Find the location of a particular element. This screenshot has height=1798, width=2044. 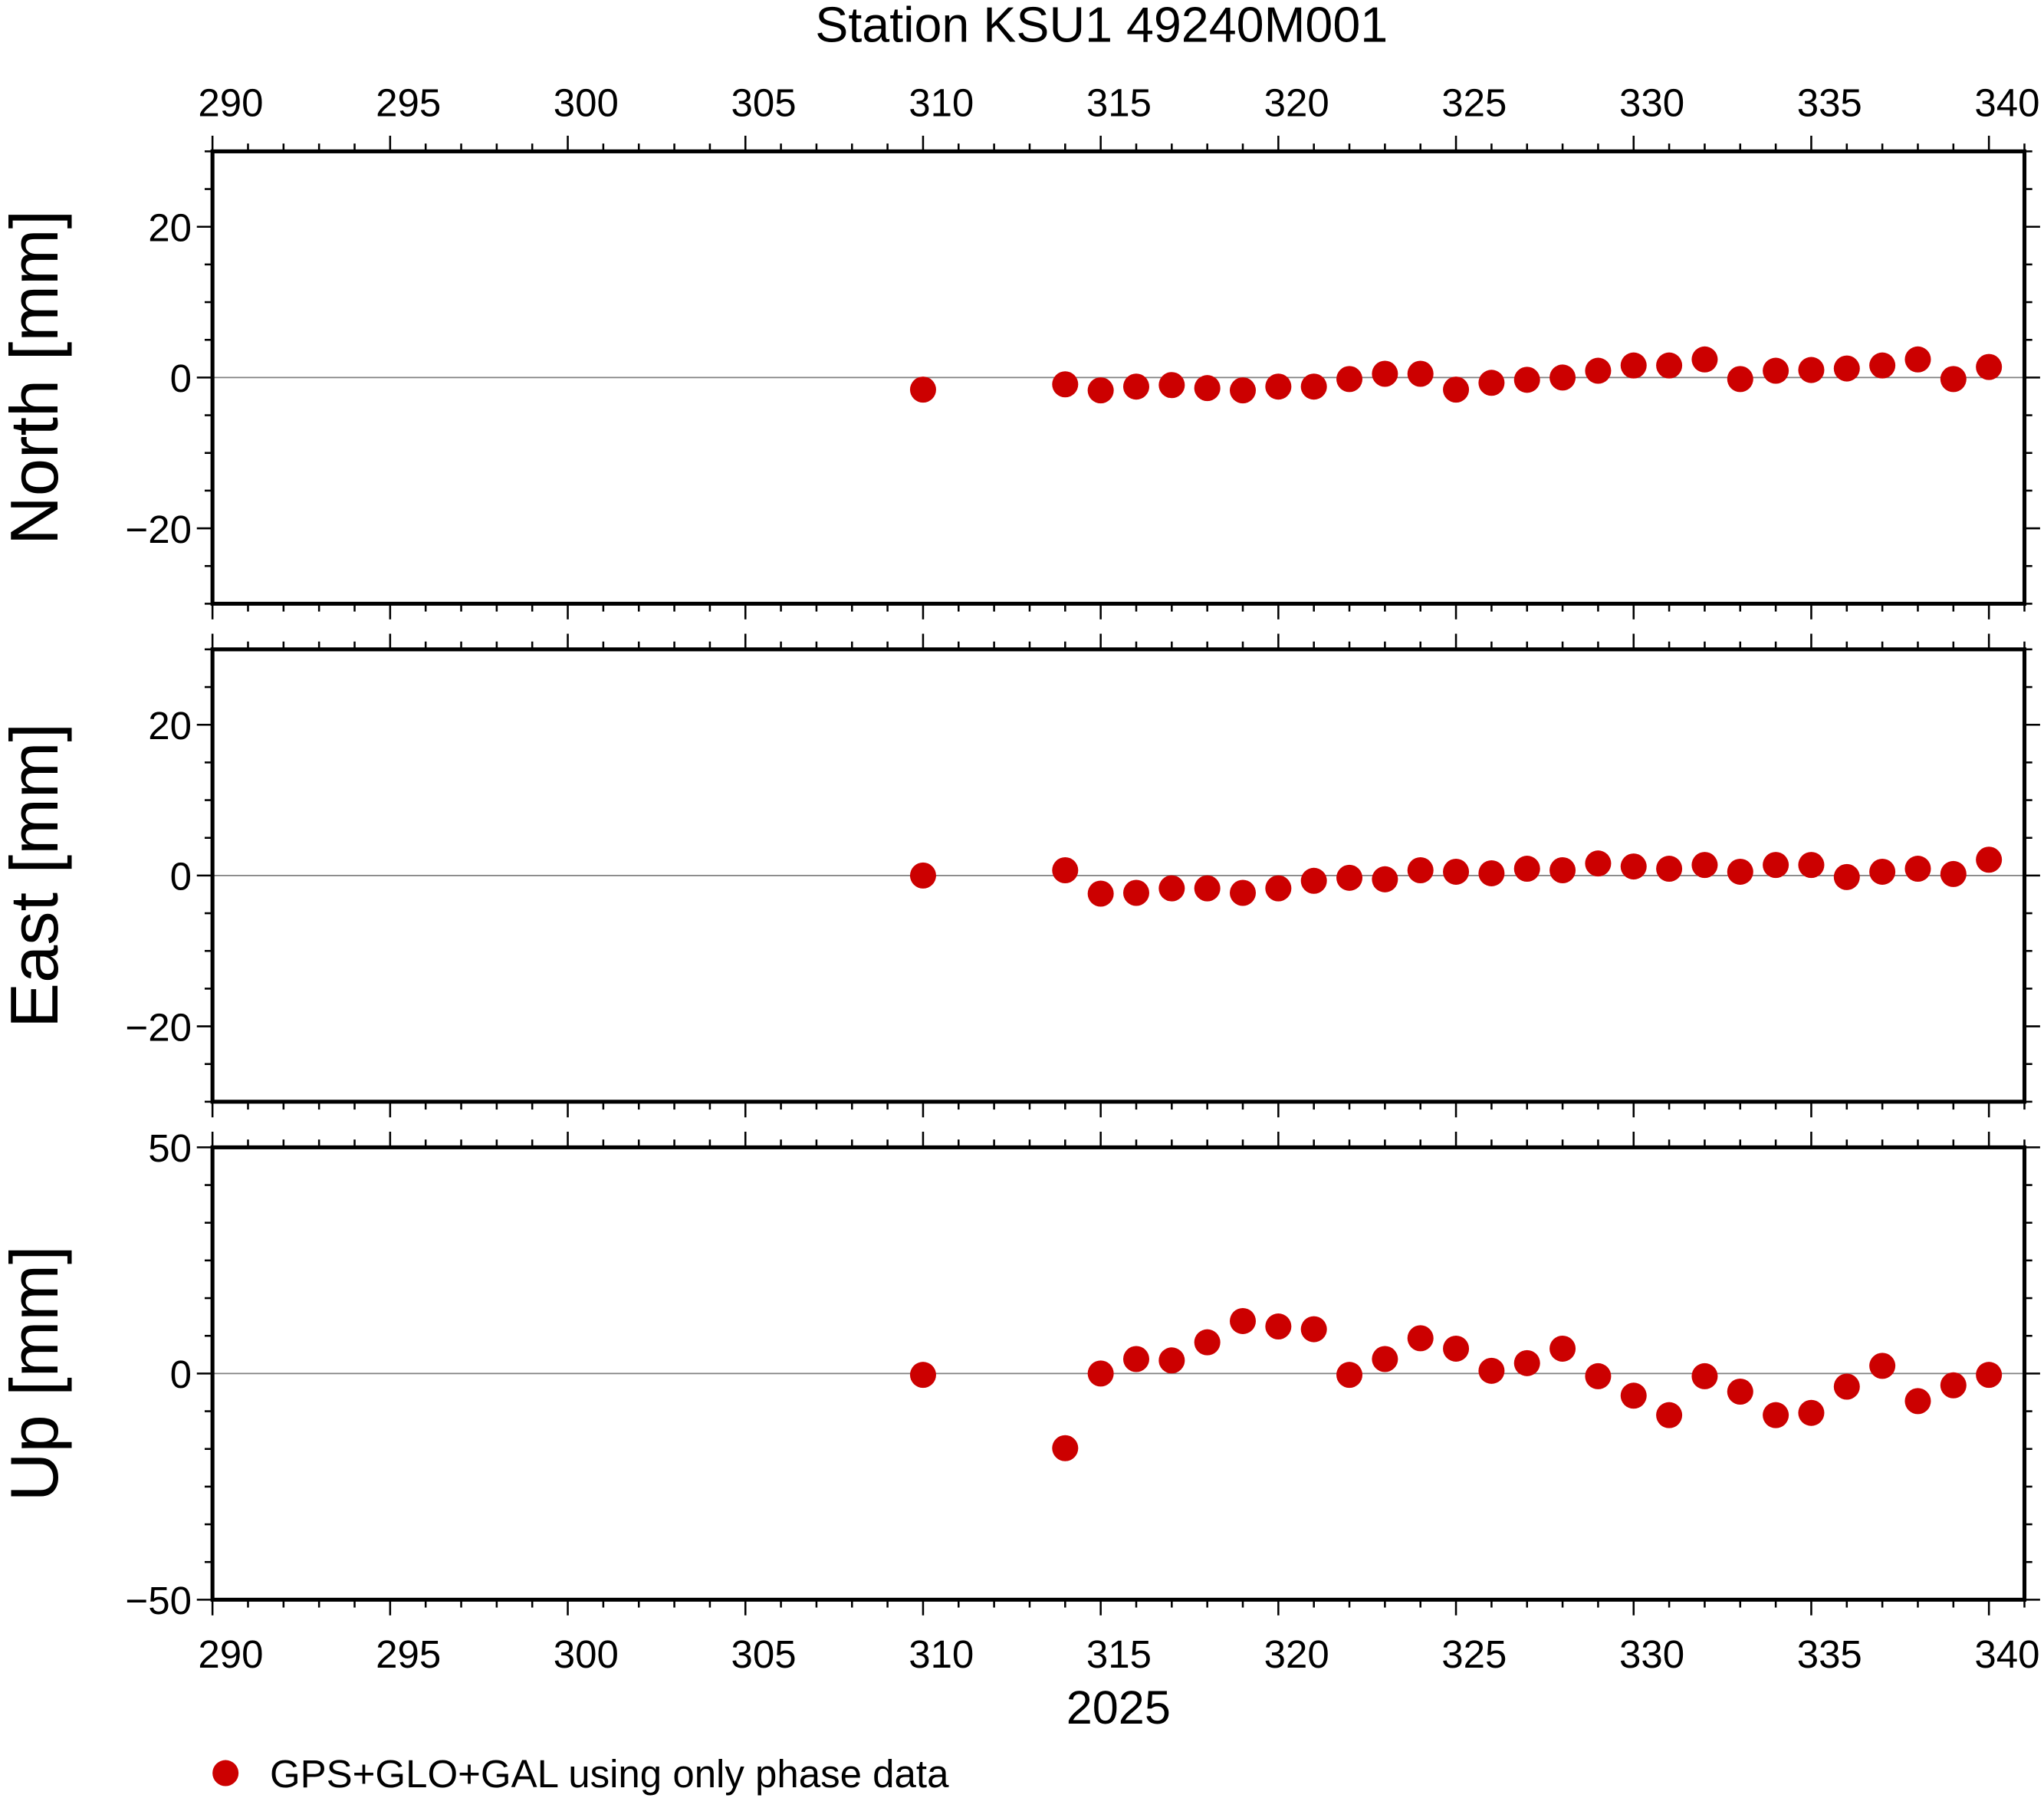

y-axis-label: Up [mm] is located at coordinates (36, 1373).